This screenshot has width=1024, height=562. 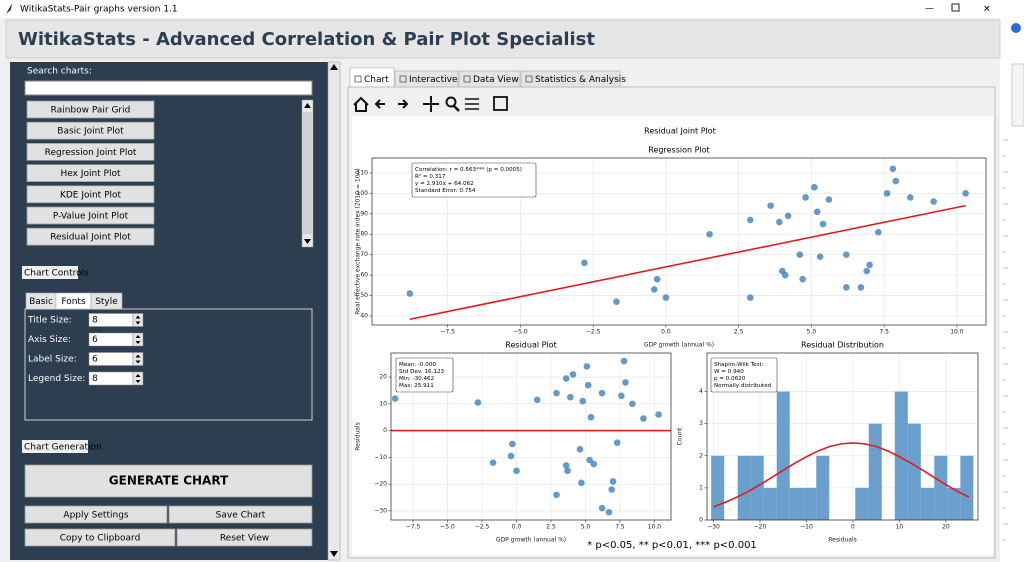 I want to click on y-tick-label: 20, so click(x=383, y=377).